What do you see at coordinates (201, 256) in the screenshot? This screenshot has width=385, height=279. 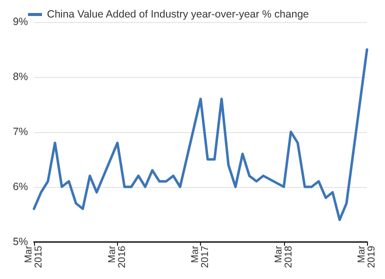 I see `x-tick-label: Mar 2017` at bounding box center [201, 256].